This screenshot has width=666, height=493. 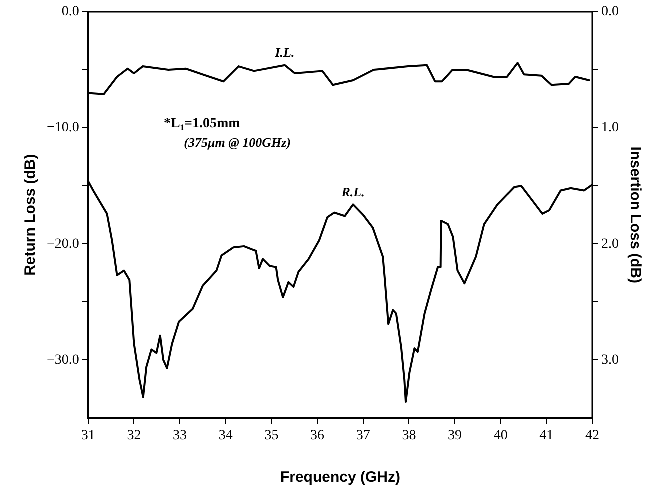 What do you see at coordinates (501, 436) in the screenshot?
I see `x-tick-label: 40` at bounding box center [501, 436].